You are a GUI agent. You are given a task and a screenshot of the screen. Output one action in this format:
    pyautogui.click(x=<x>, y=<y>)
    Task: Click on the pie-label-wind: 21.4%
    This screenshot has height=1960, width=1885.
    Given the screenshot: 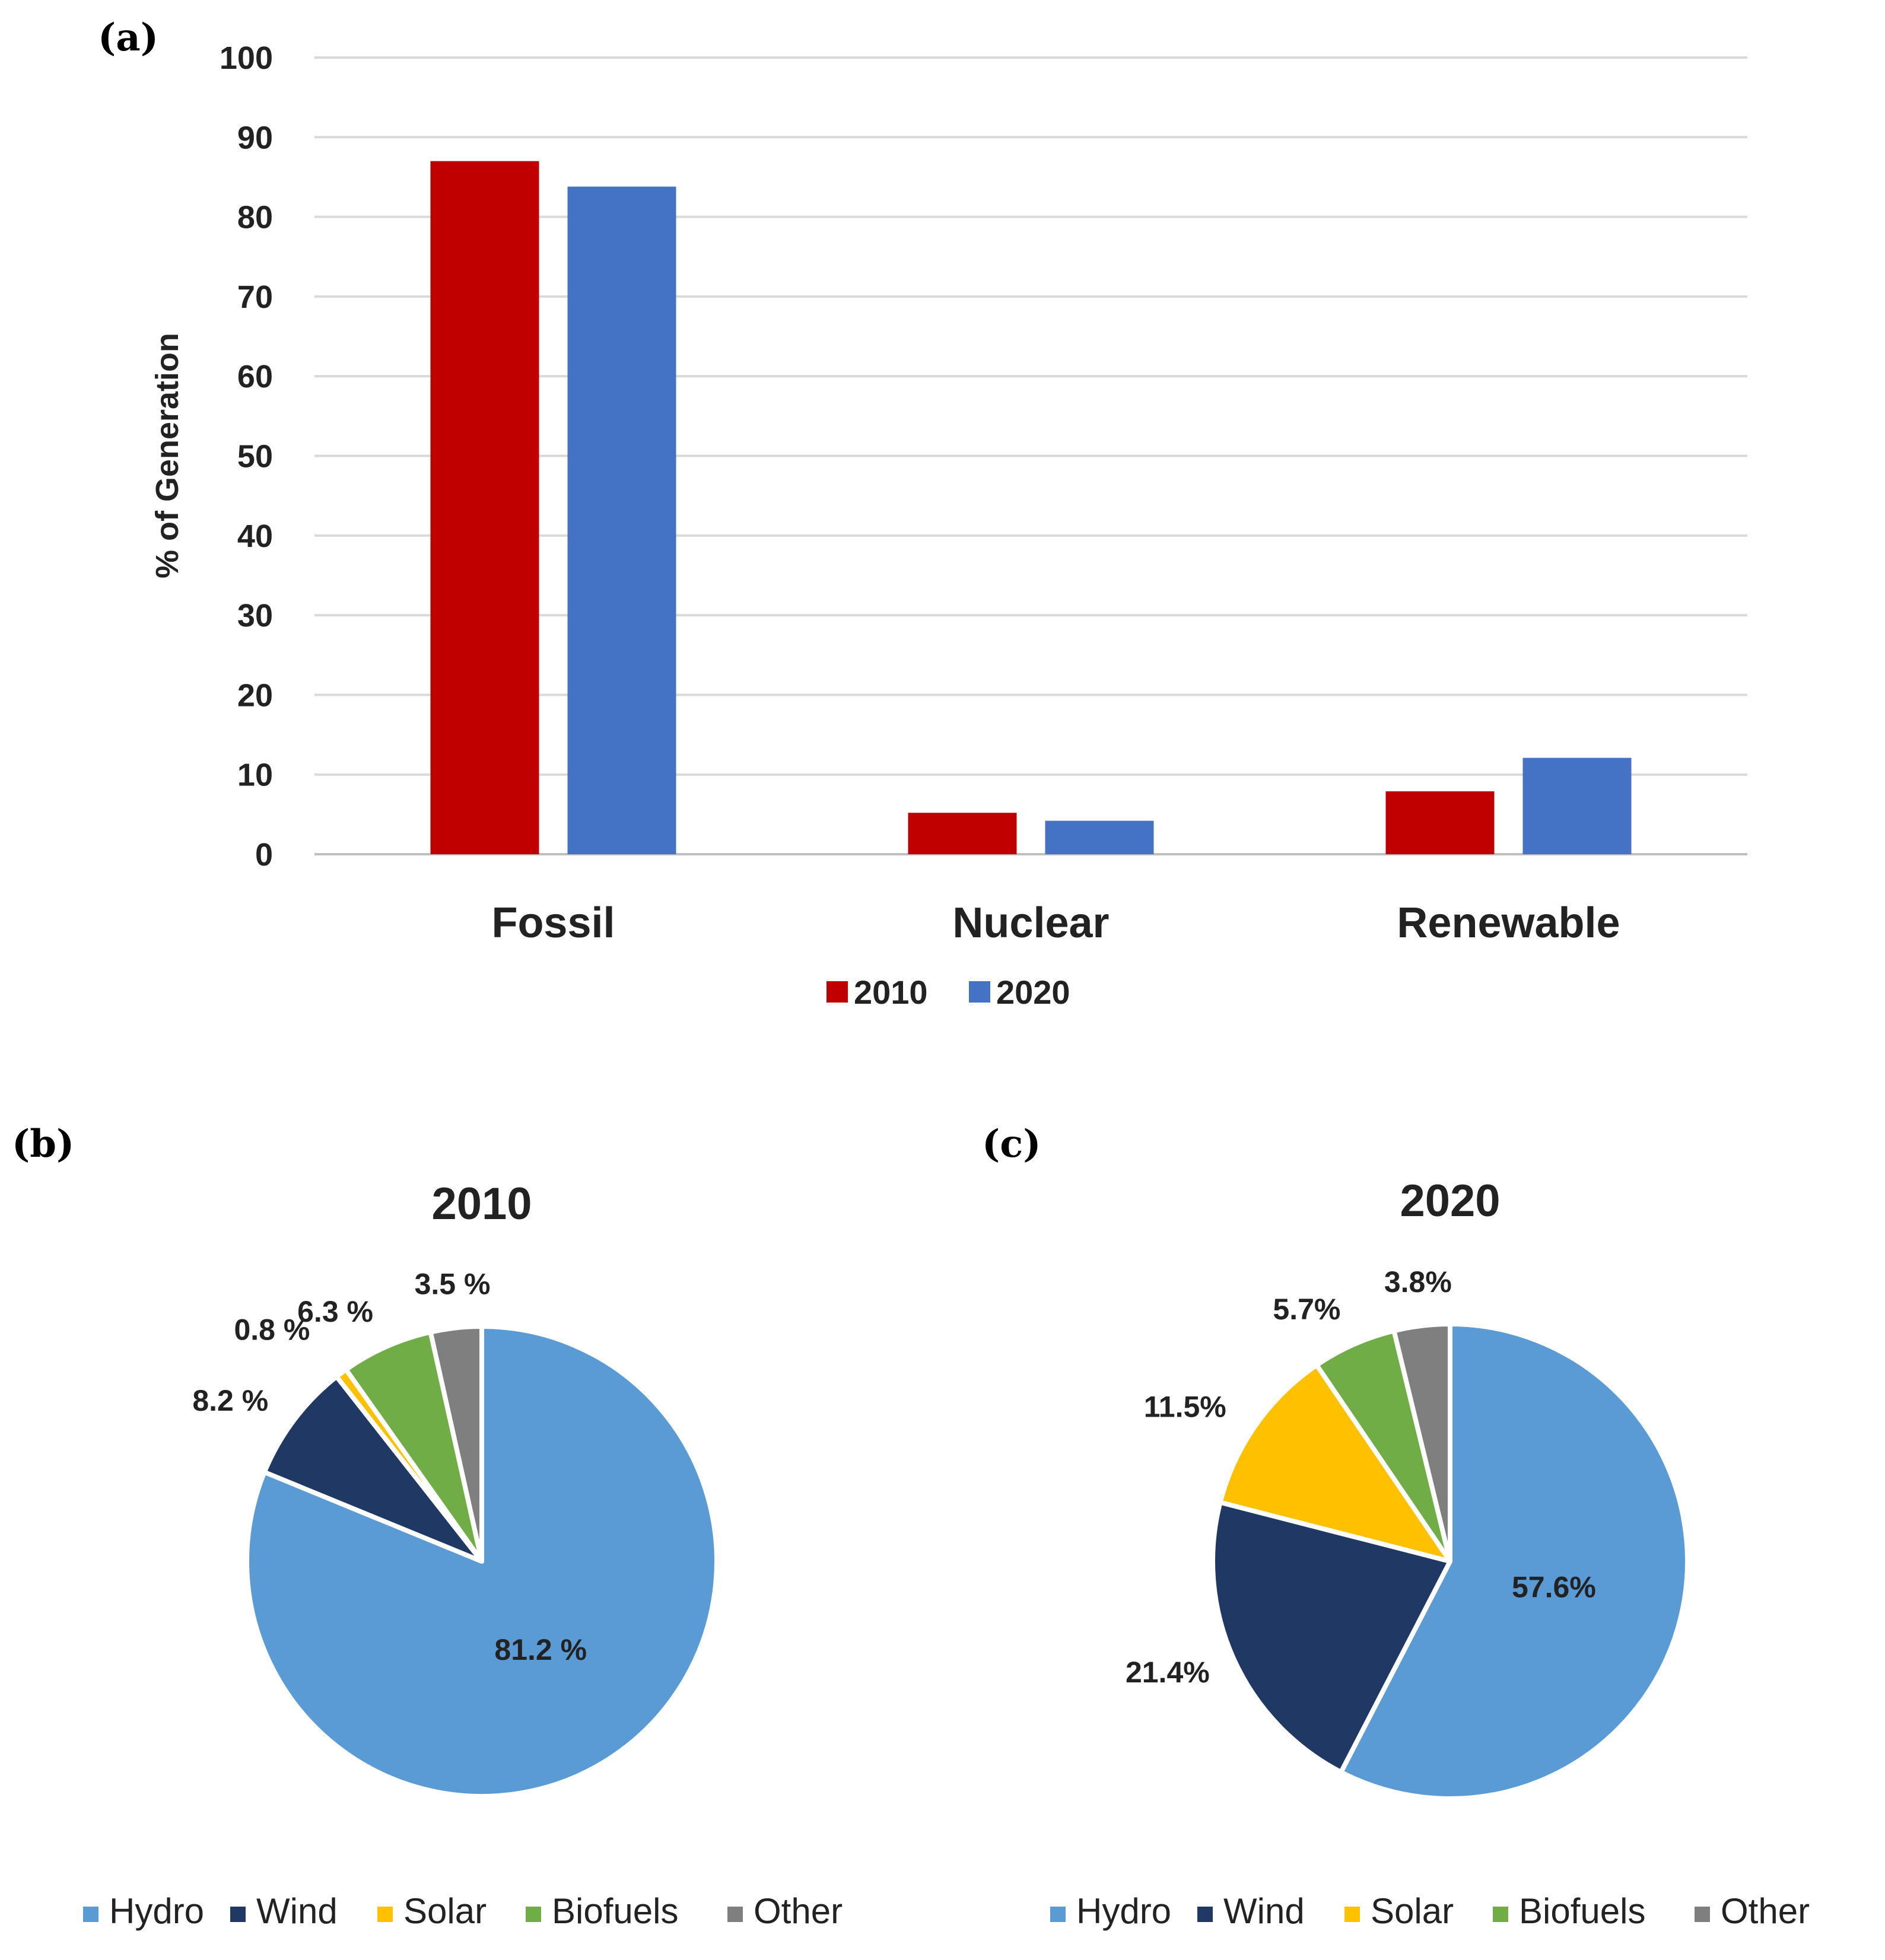 What is the action you would take?
    pyautogui.click(x=1168, y=1672)
    